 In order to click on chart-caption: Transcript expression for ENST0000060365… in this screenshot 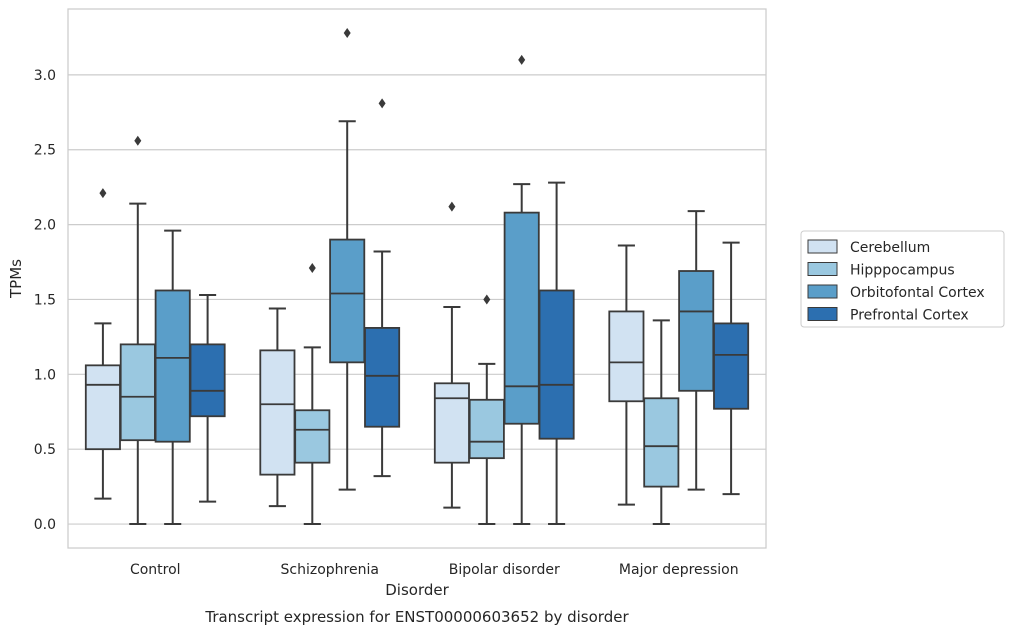, I will do `click(416, 617)`.